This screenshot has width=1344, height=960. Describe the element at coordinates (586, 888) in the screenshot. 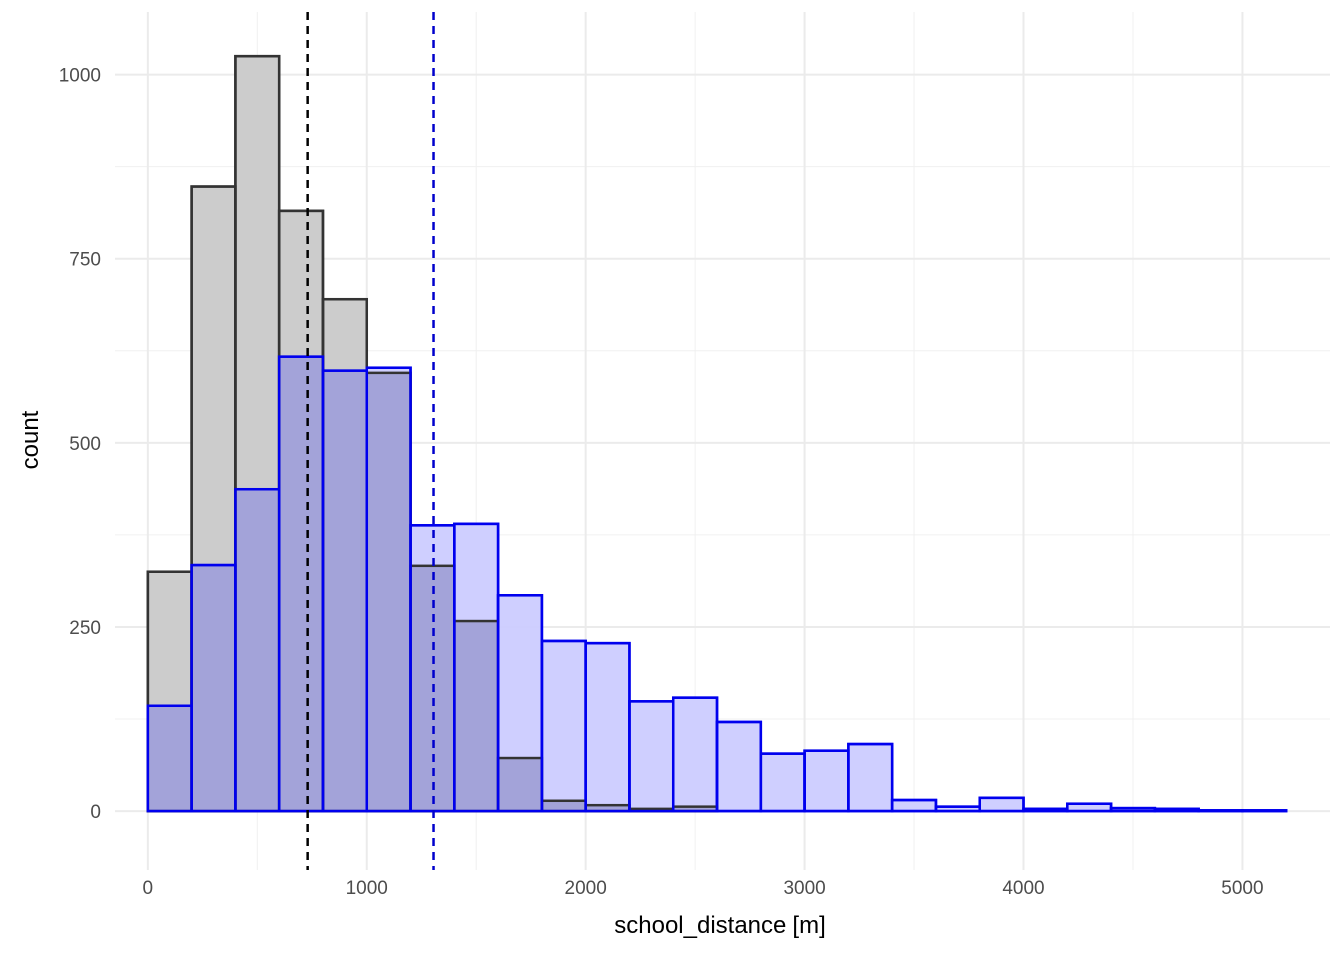

I see `x-tick-label: 2000` at that location.